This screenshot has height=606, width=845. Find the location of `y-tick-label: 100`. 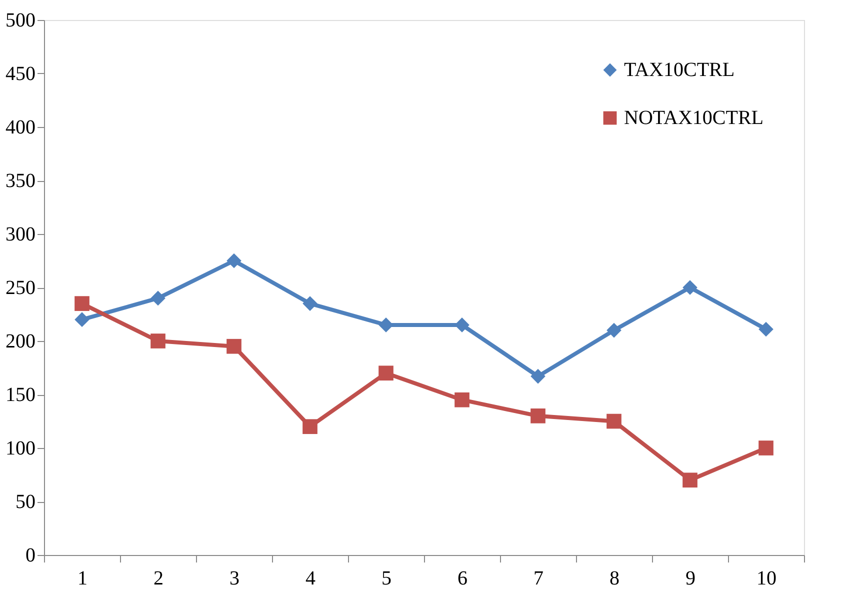

y-tick-label: 100 is located at coordinates (21, 449).